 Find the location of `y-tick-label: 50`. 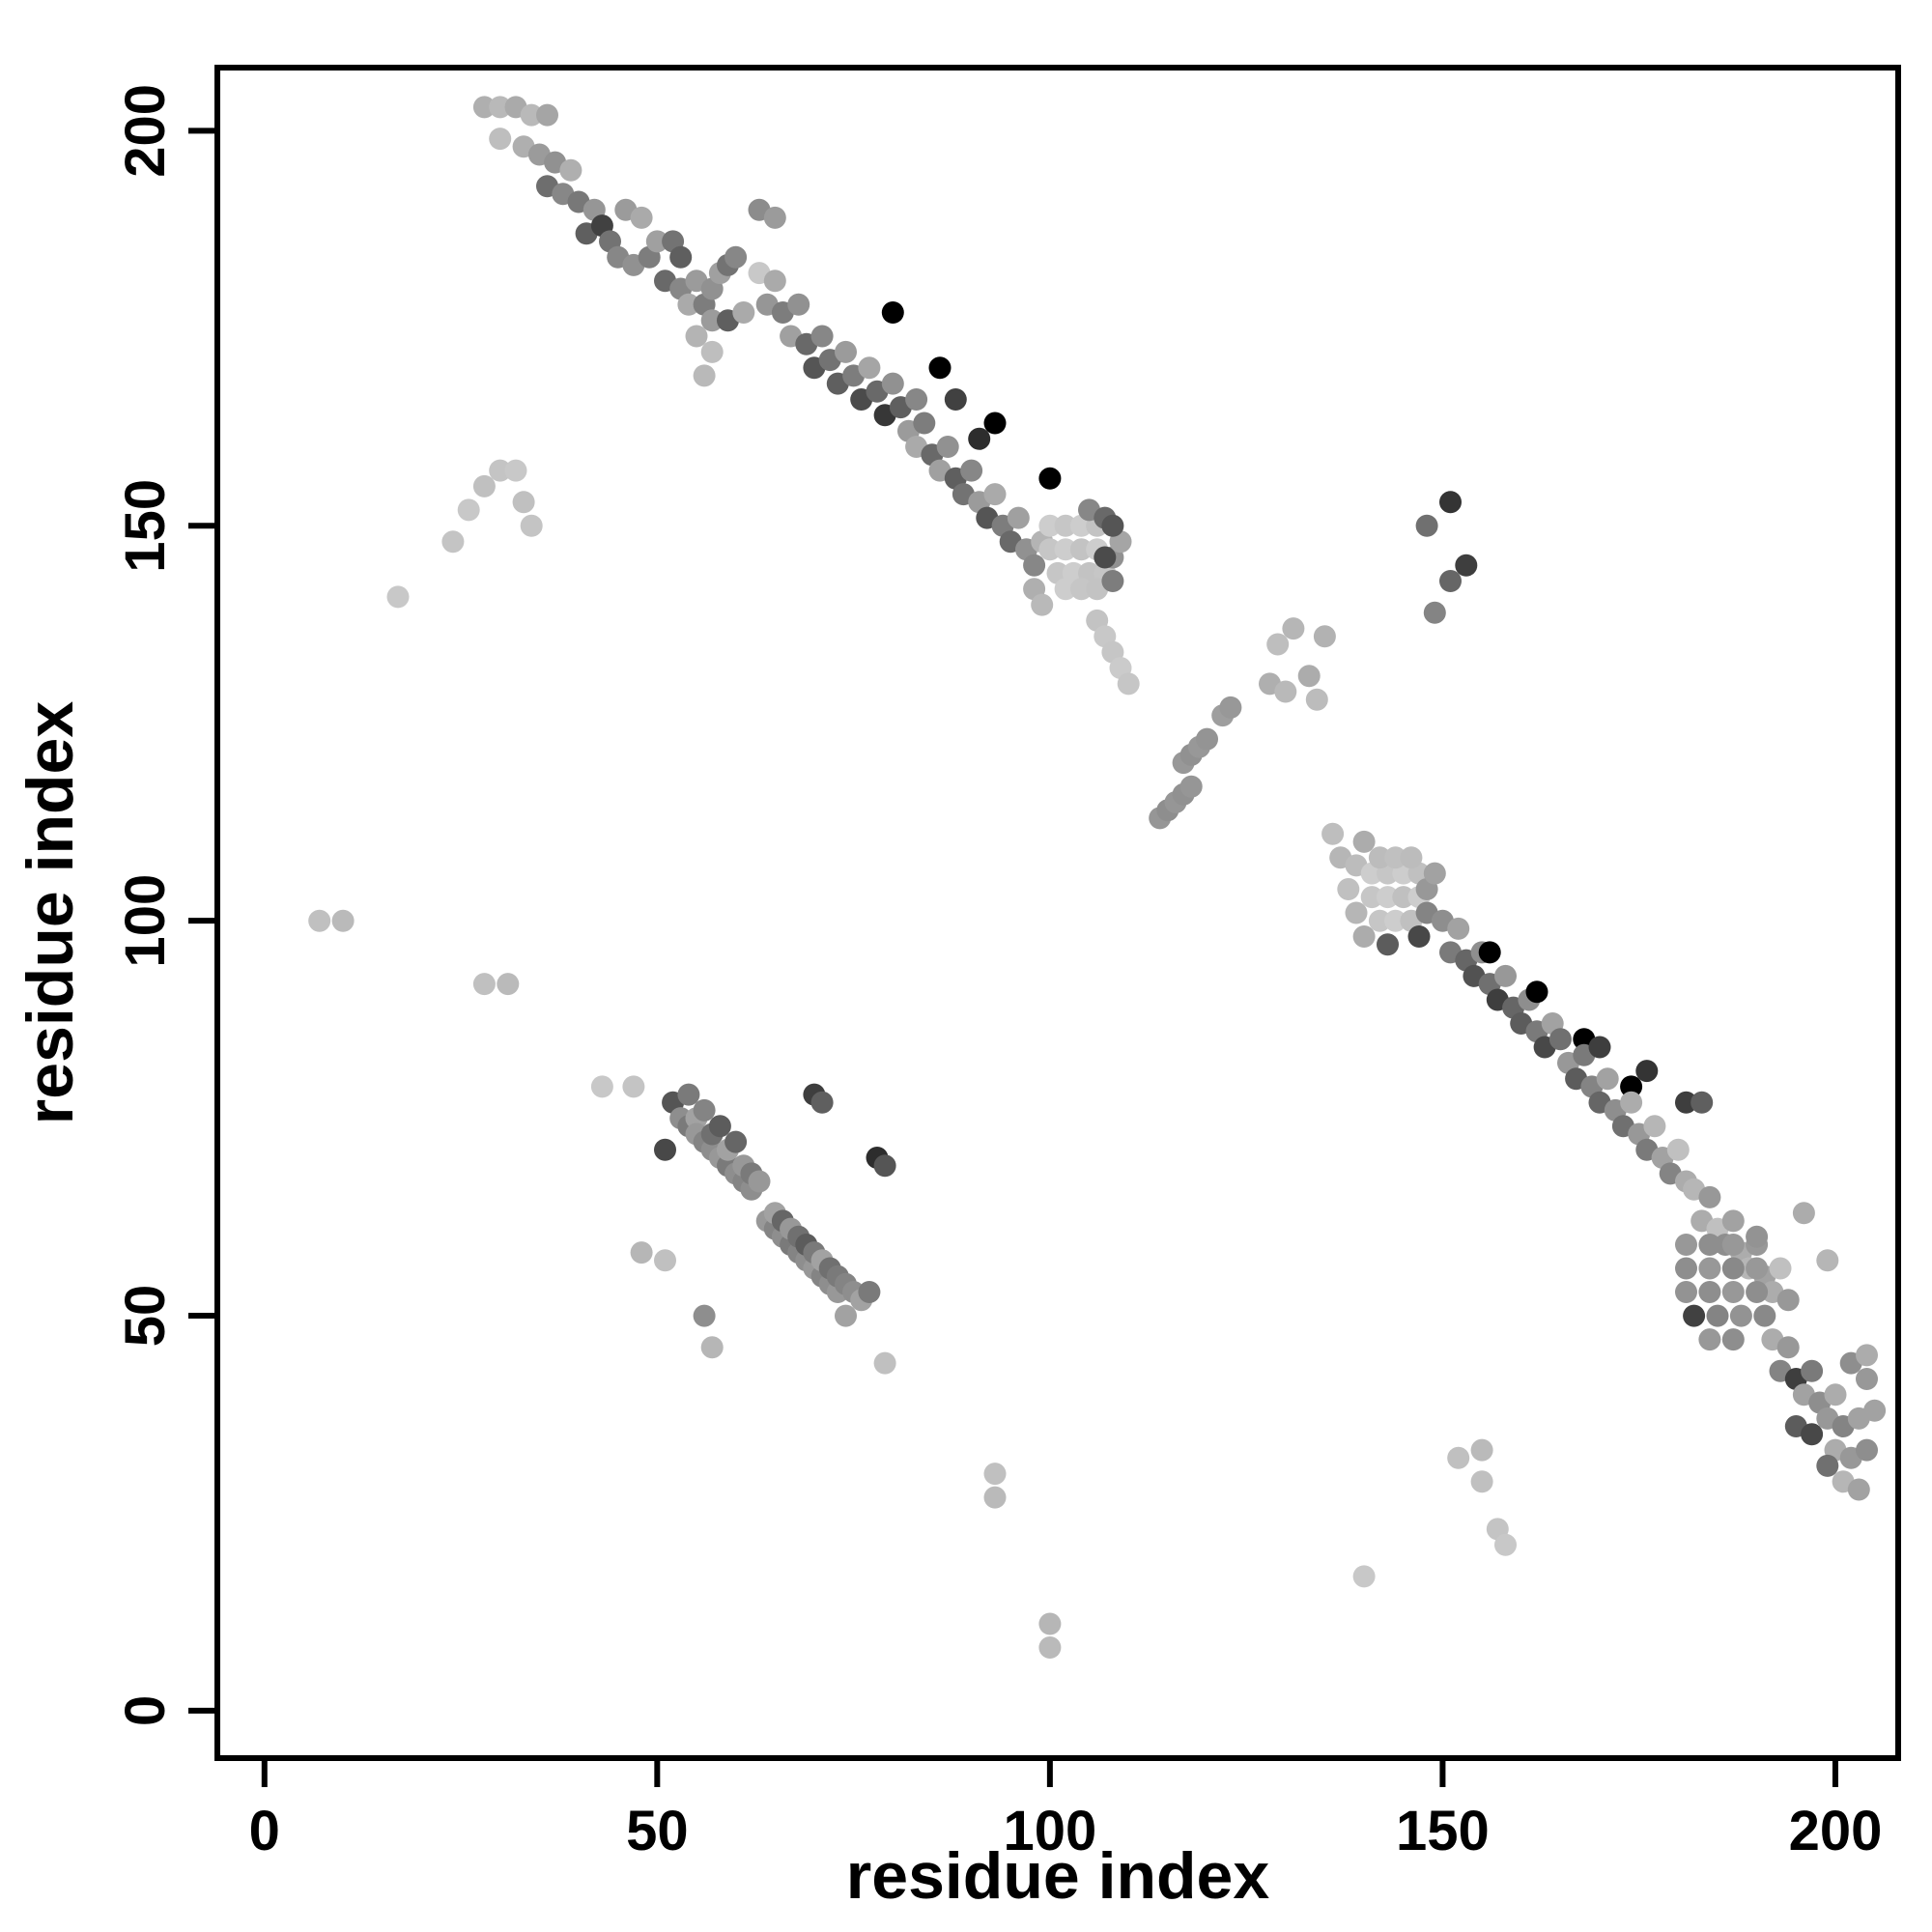

y-tick-label: 50 is located at coordinates (145, 1316).